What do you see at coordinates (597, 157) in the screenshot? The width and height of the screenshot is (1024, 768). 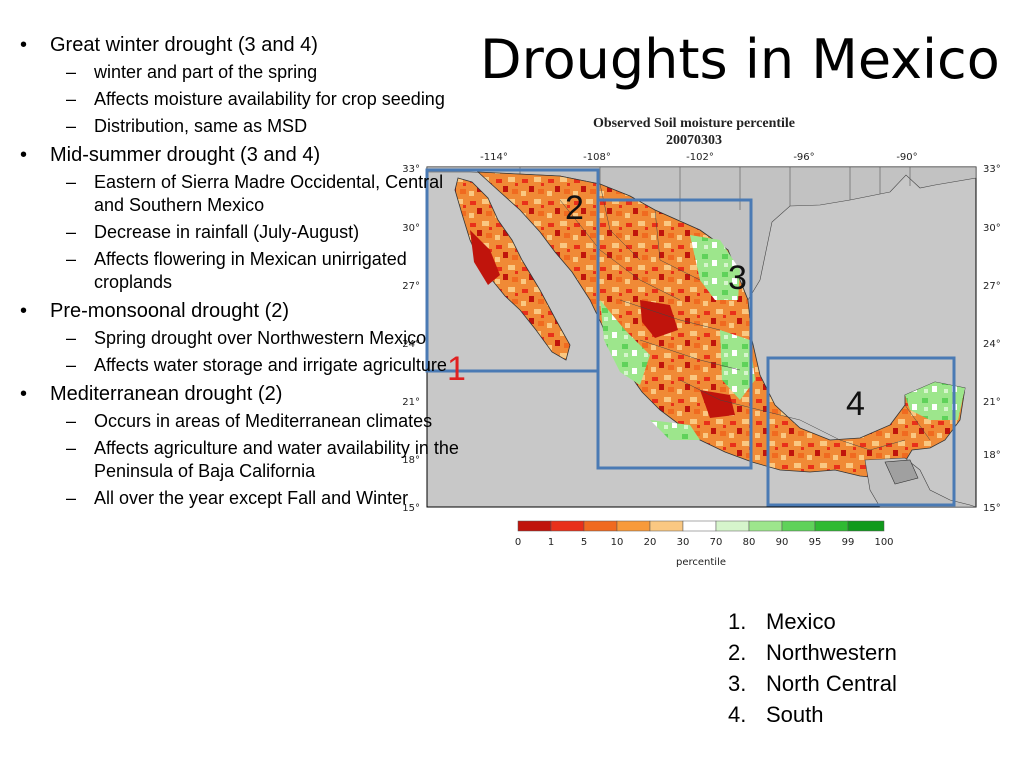 I see `lon-label: -108°` at bounding box center [597, 157].